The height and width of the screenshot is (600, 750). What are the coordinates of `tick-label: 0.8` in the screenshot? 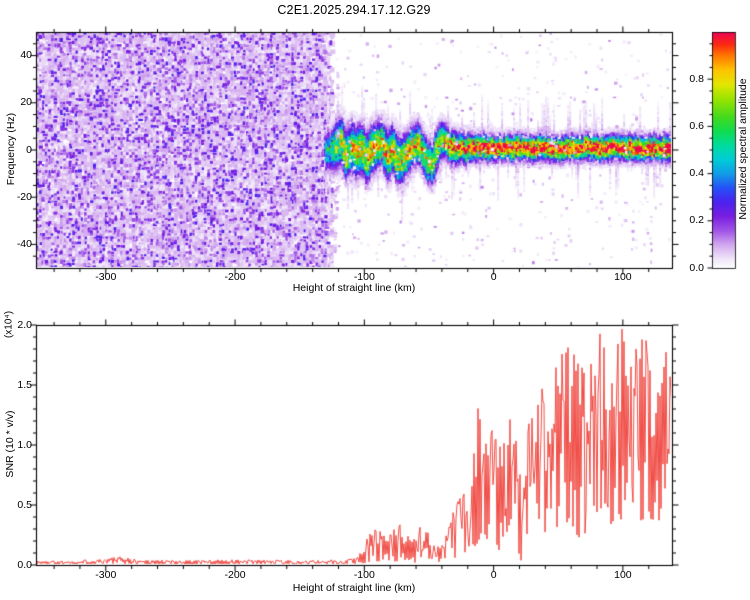 It's located at (696, 78).